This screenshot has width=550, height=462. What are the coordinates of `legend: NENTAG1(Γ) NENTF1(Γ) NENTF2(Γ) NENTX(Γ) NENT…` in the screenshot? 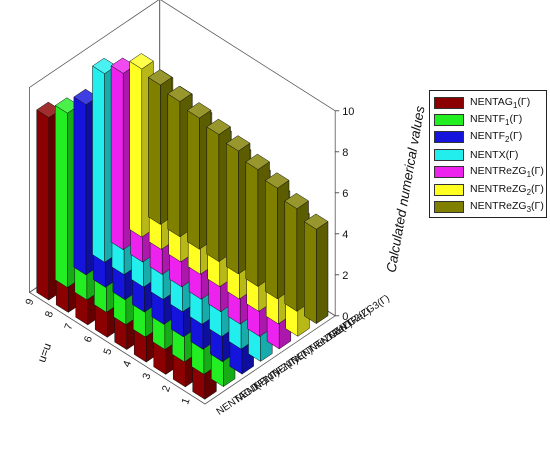 It's located at (488, 154).